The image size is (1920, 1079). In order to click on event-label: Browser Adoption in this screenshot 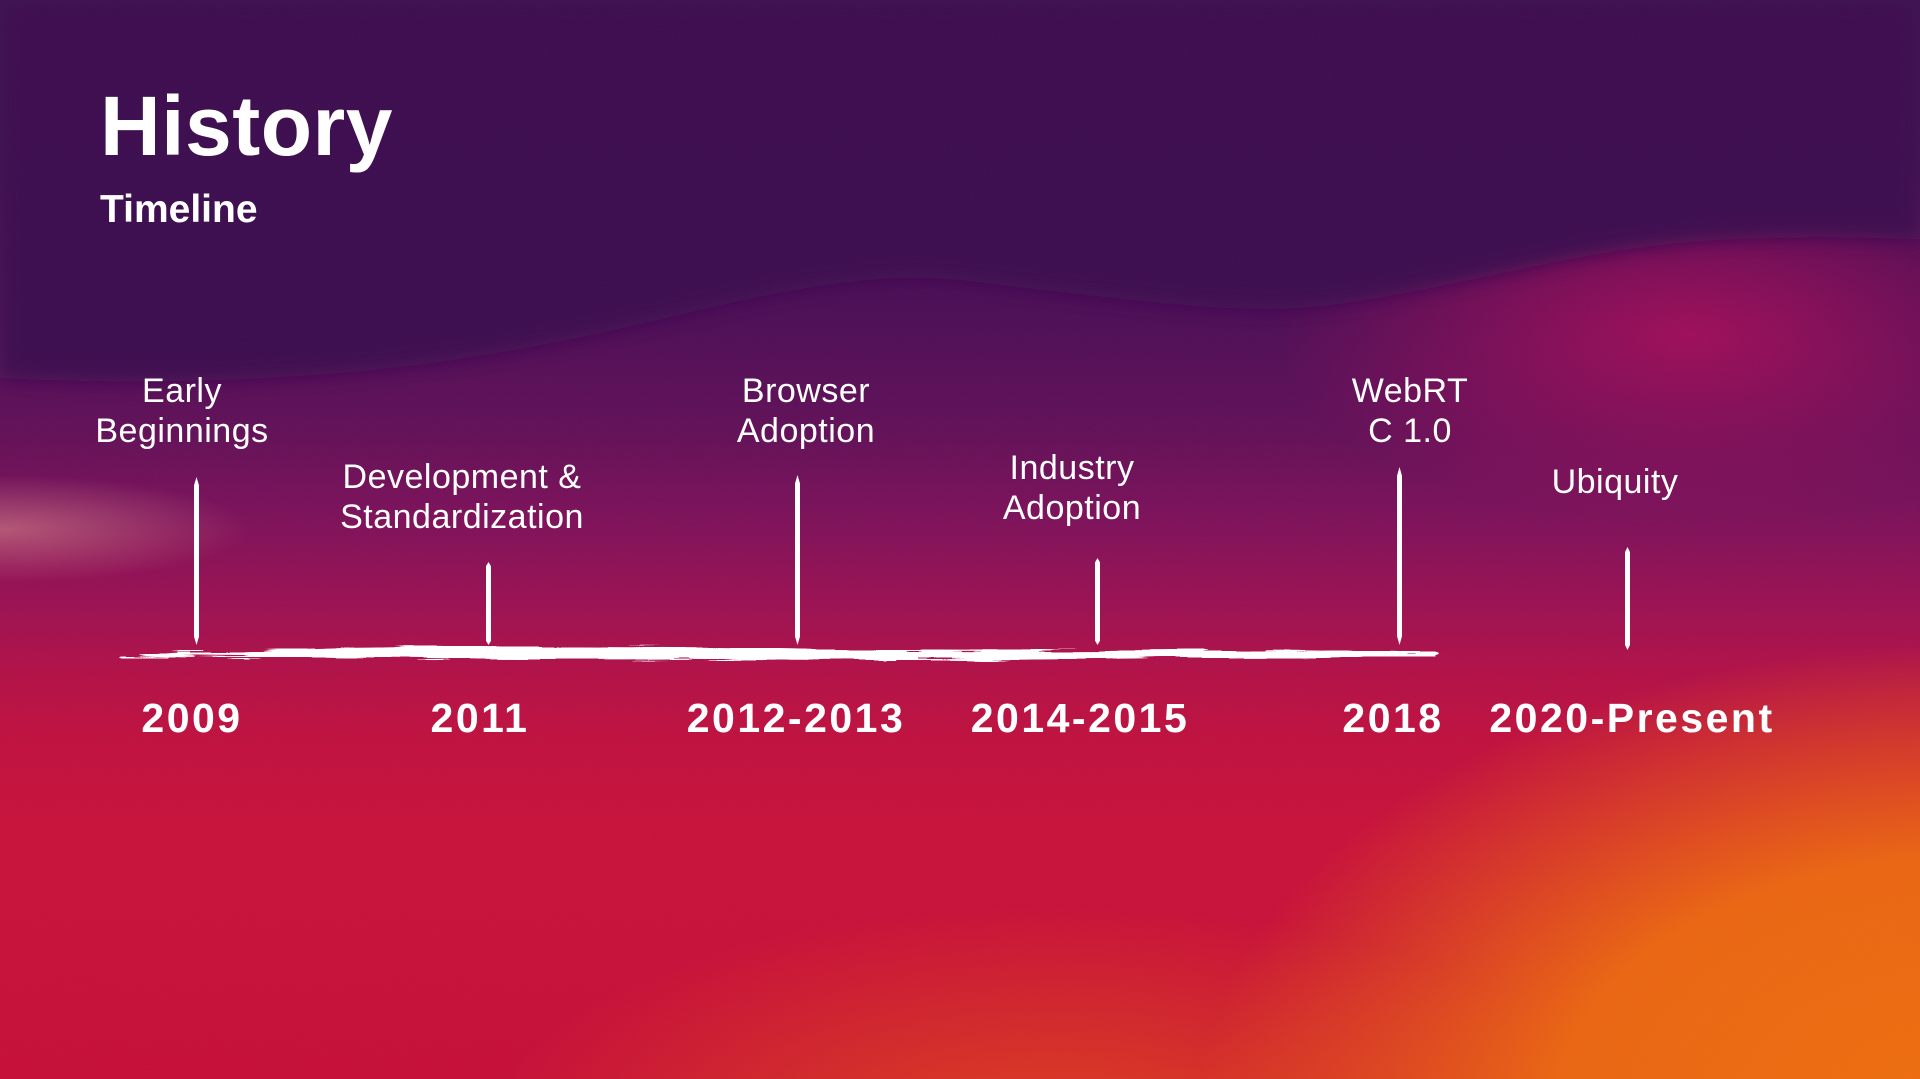, I will do `click(806, 411)`.